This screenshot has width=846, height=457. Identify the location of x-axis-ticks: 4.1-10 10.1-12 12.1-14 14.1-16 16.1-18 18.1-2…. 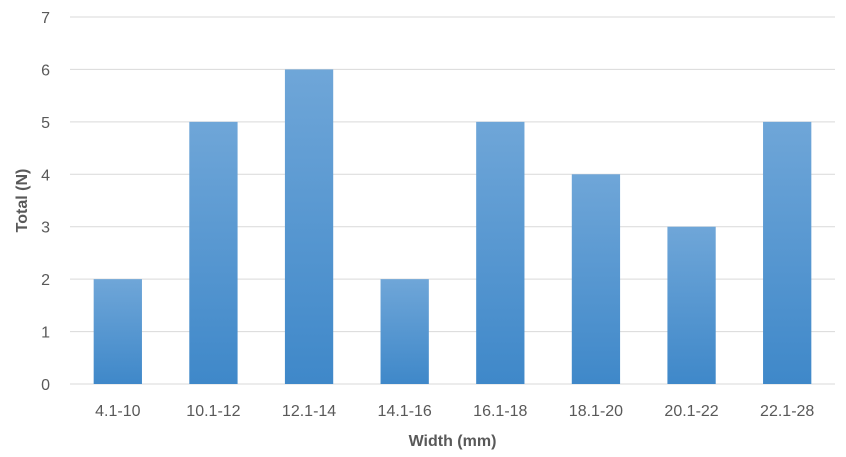
(454, 411).